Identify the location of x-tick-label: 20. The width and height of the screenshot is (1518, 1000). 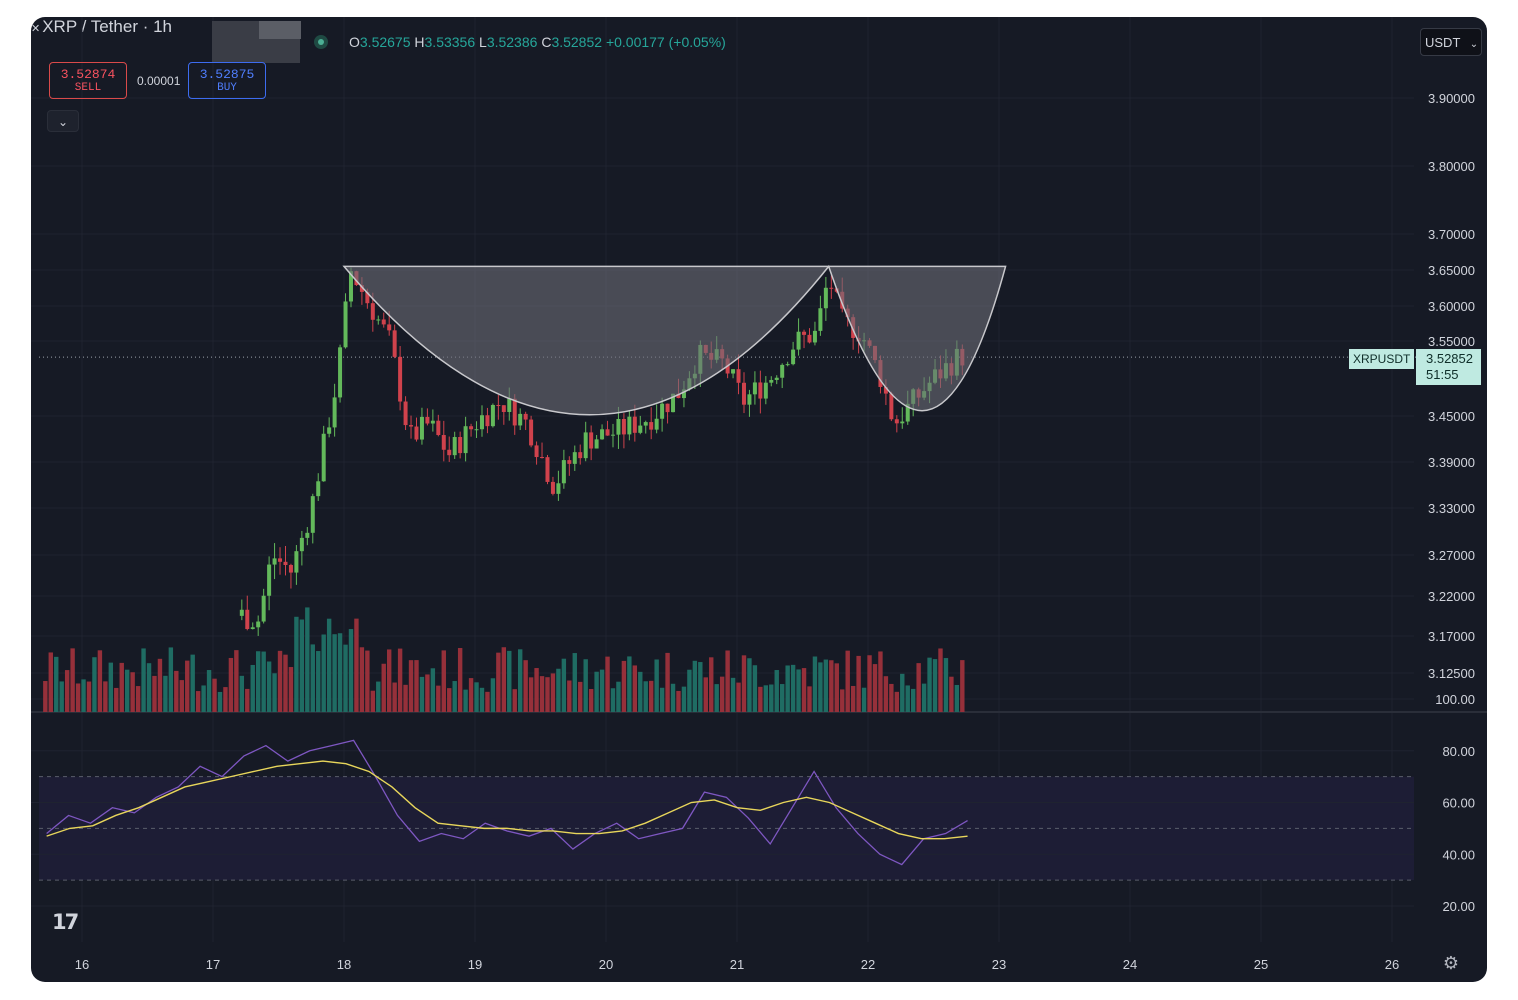
(606, 964).